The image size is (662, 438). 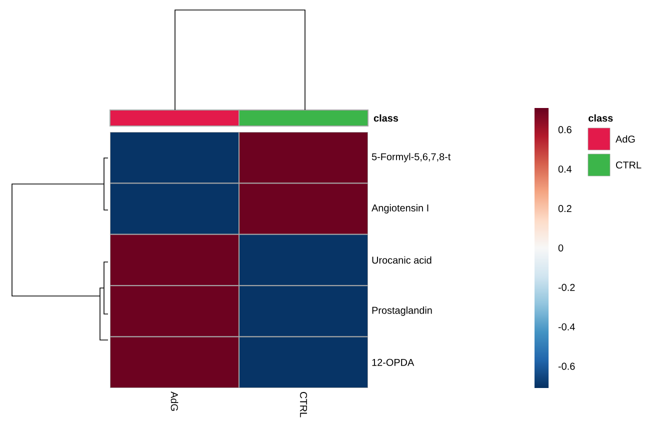 What do you see at coordinates (402, 260) in the screenshot?
I see `y-tick-label: Urocanic acid` at bounding box center [402, 260].